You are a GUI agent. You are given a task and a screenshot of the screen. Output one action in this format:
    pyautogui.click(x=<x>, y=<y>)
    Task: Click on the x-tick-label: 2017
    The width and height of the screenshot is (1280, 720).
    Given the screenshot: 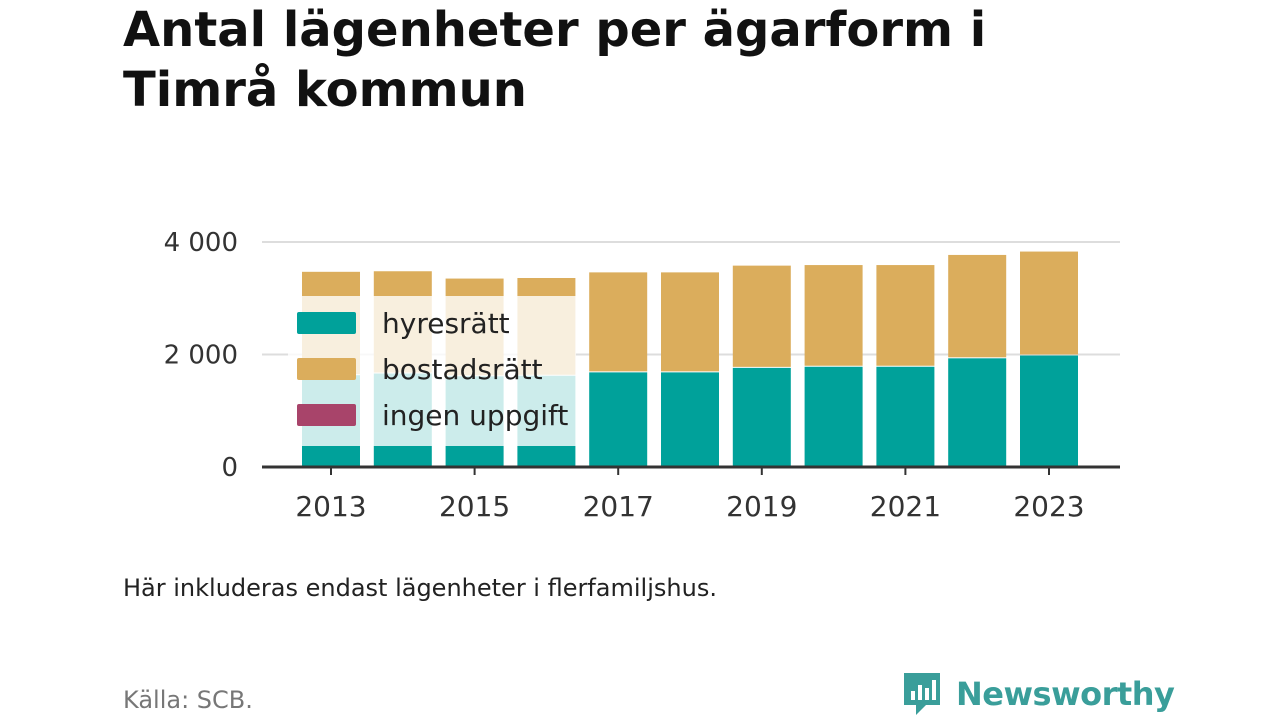 What is the action you would take?
    pyautogui.click(x=618, y=506)
    